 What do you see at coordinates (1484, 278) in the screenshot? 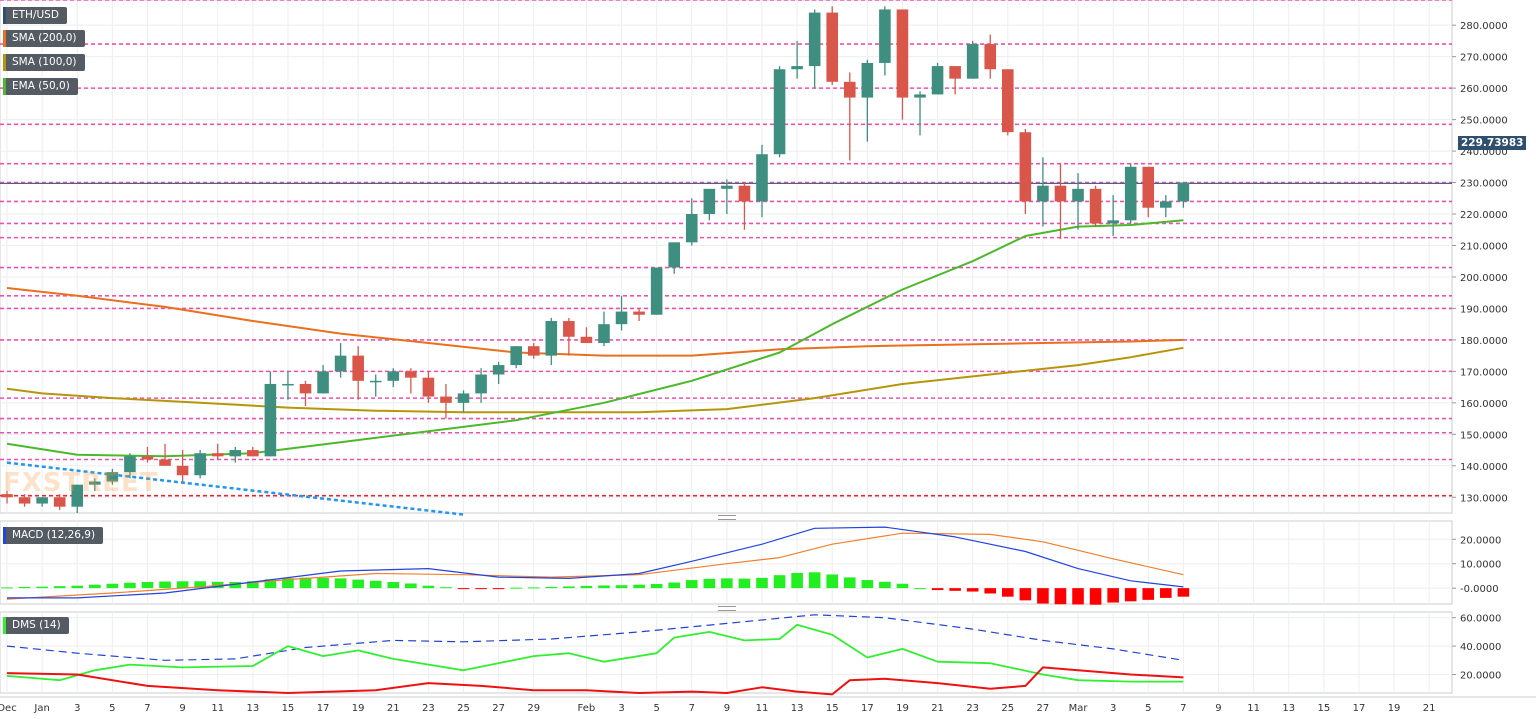
I see `y-tick-label: 200.0000` at bounding box center [1484, 278].